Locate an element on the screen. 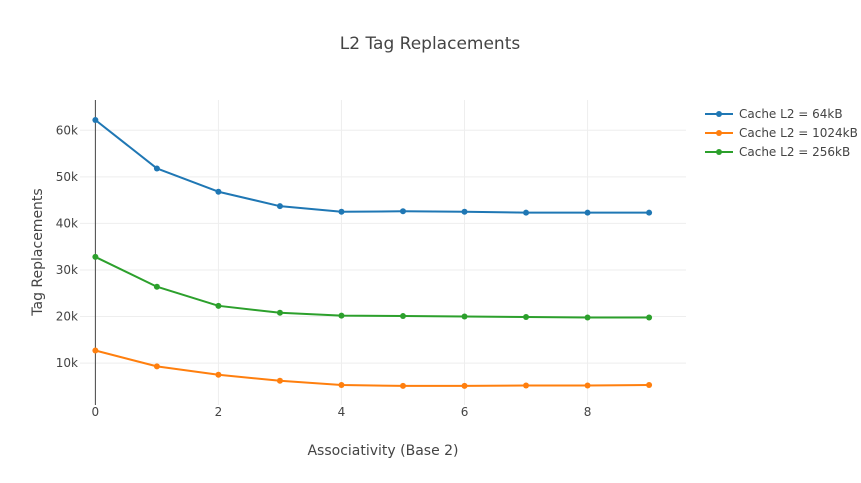 Image resolution: width=861 pixels, height=483 pixels. y-axis-title: Tag Replacements is located at coordinates (38, 252).